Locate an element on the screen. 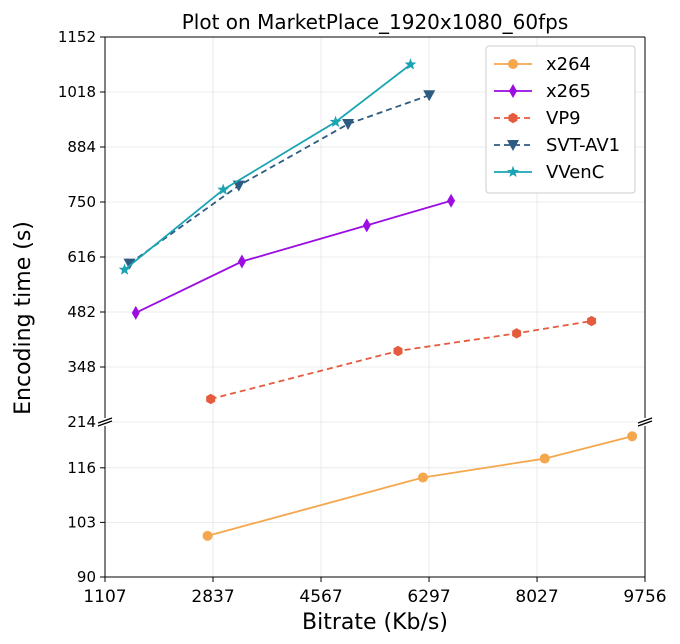 The height and width of the screenshot is (644, 680). legend: x264 x265 VP9 SVT-AV1 VVenC is located at coordinates (560, 119).